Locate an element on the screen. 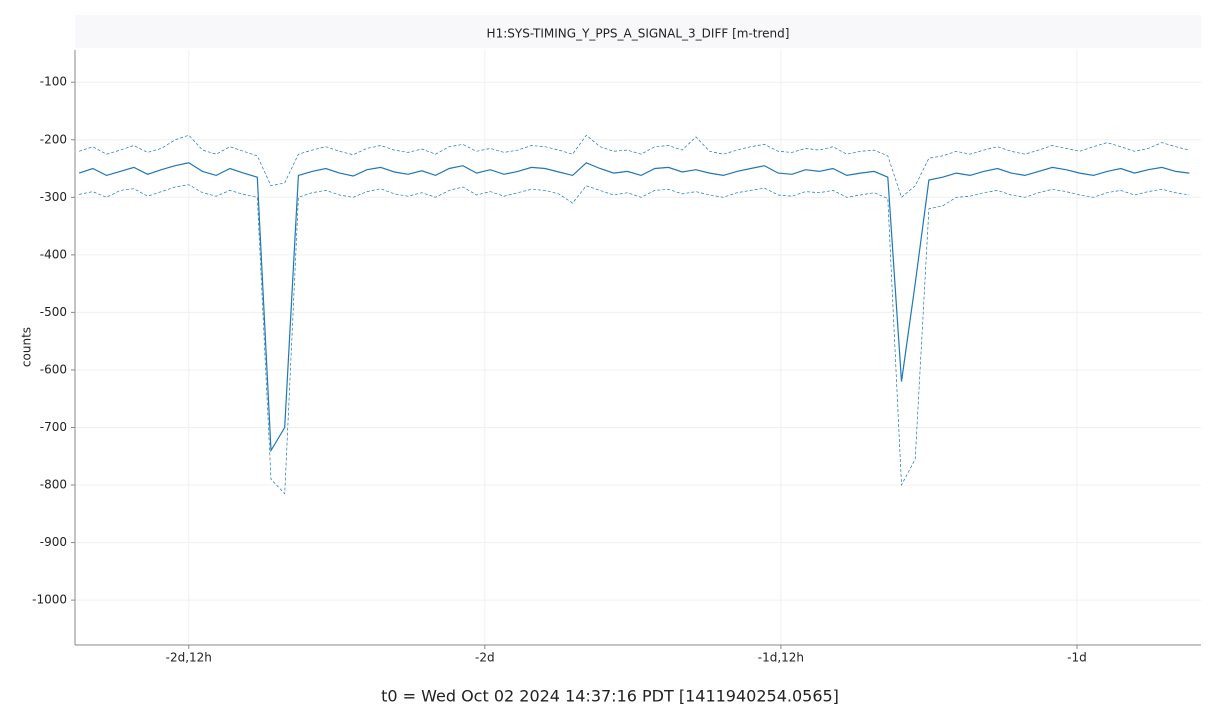  y-tick-label: -900 is located at coordinates (53, 542).